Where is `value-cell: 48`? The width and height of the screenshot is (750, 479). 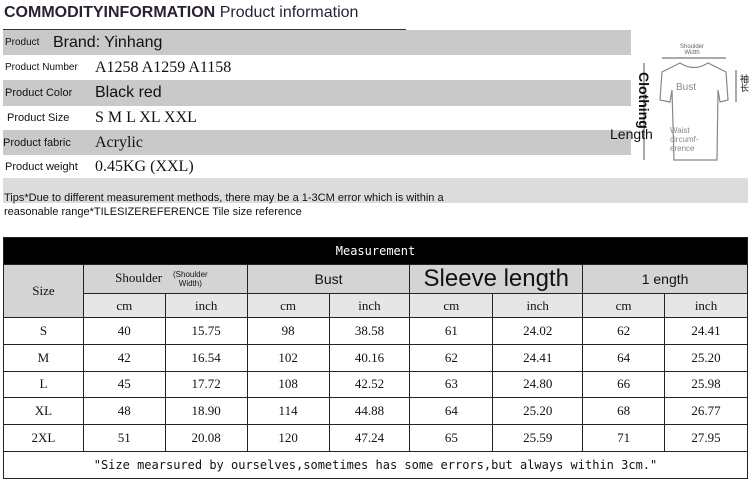
value-cell: 48 is located at coordinates (124, 411).